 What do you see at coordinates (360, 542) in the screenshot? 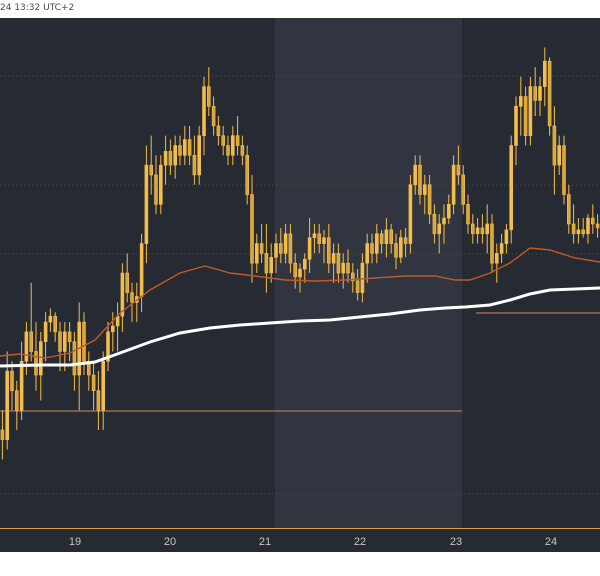
I see `x-tick-label: 22` at bounding box center [360, 542].